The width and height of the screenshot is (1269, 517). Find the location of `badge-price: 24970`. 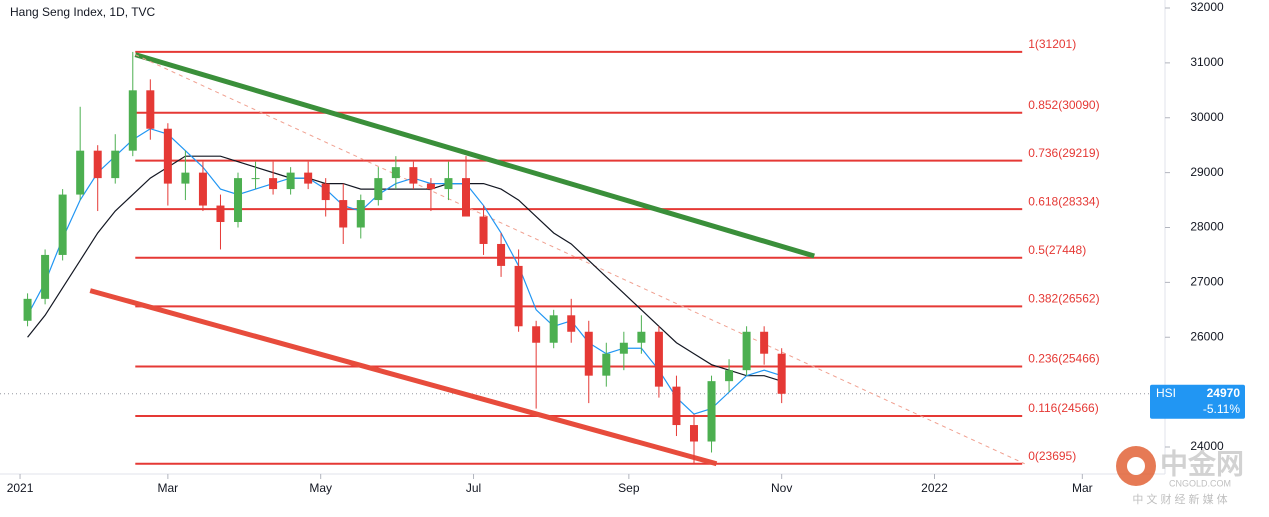

badge-price: 24970 is located at coordinates (1224, 393).